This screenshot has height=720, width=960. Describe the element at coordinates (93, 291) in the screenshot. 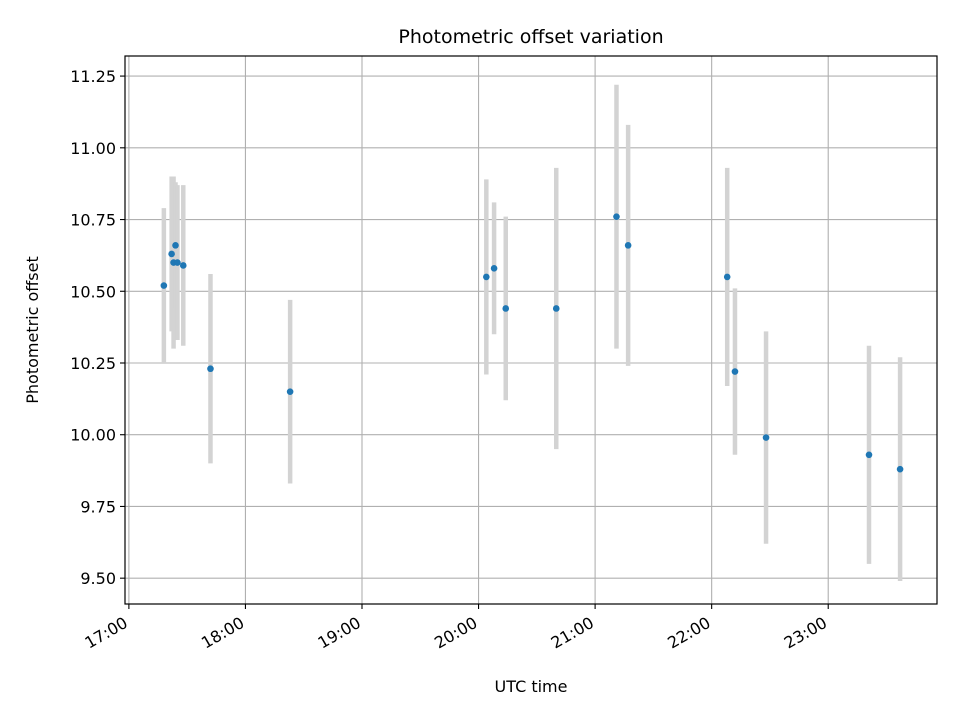

I see `y-tick-label: 10.50` at that location.